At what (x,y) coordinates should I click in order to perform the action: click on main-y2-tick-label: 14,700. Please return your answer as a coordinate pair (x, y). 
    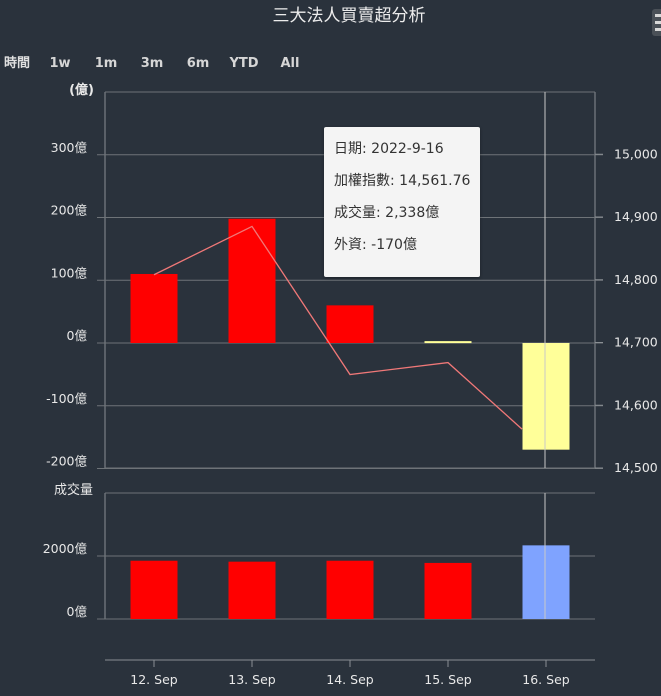
    Looking at the image, I should click on (636, 342).